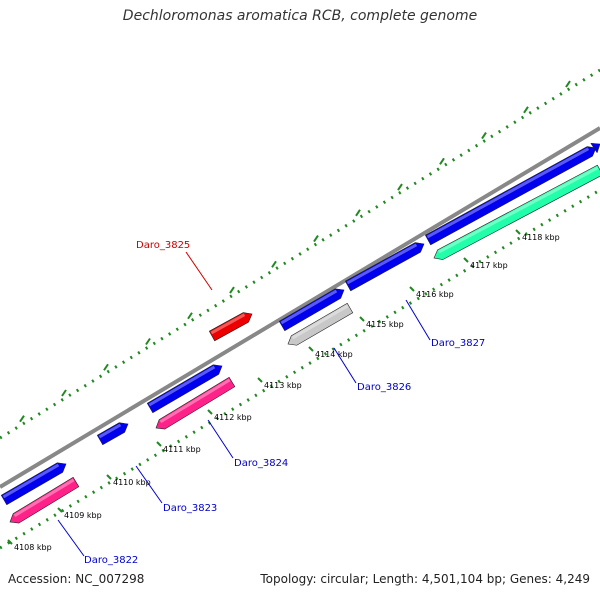 The height and width of the screenshot is (600, 600). I want to click on gene-daro-3827-a, so click(384, 267).